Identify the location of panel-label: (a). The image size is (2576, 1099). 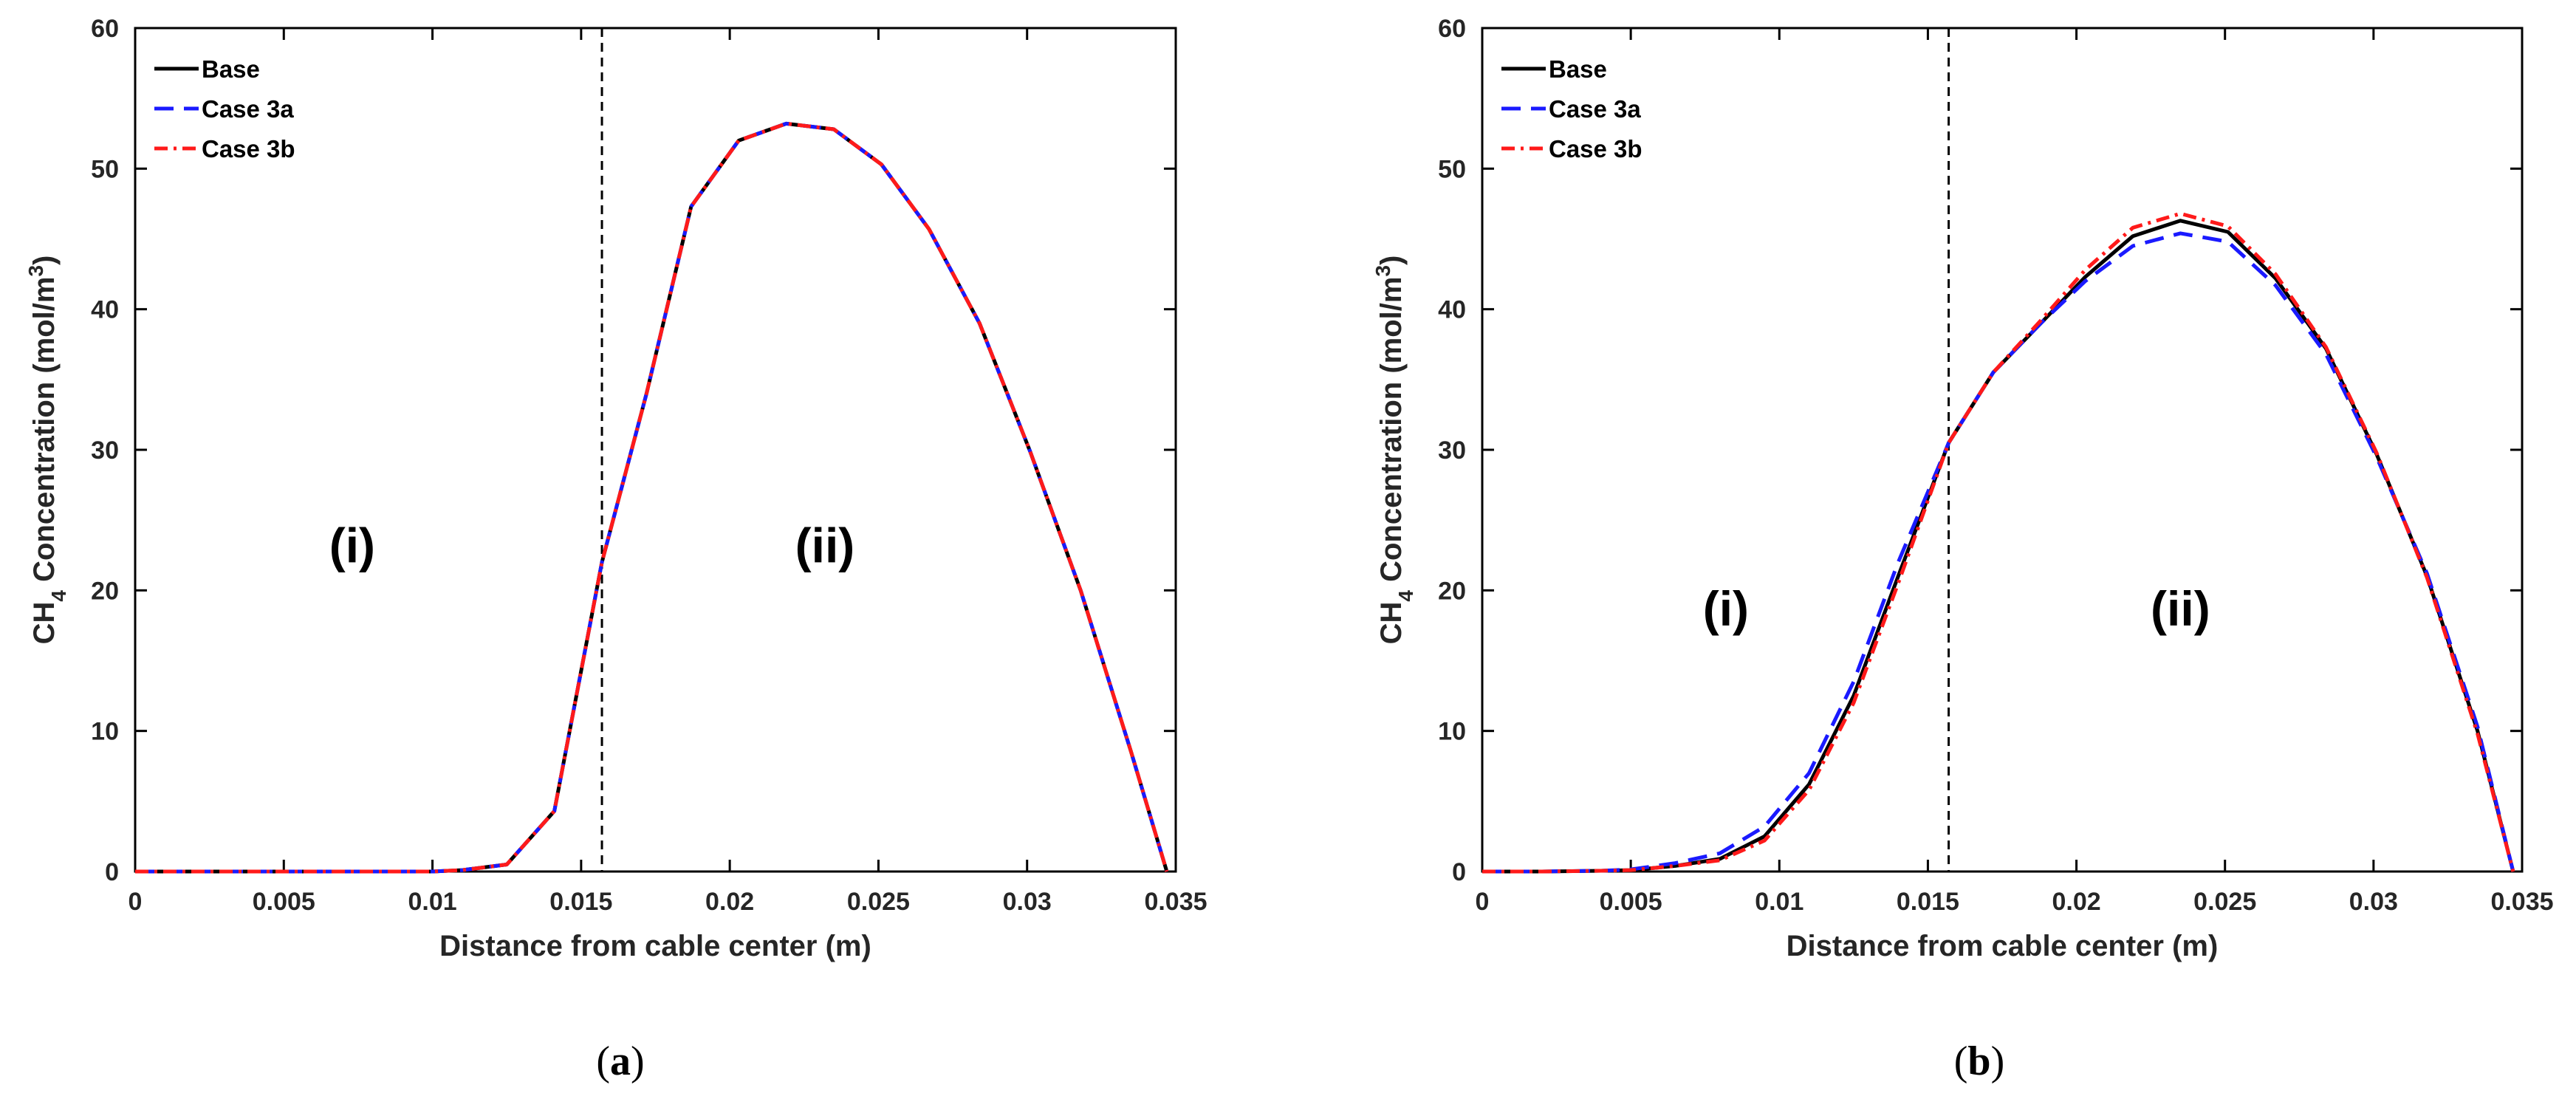
(620, 1061).